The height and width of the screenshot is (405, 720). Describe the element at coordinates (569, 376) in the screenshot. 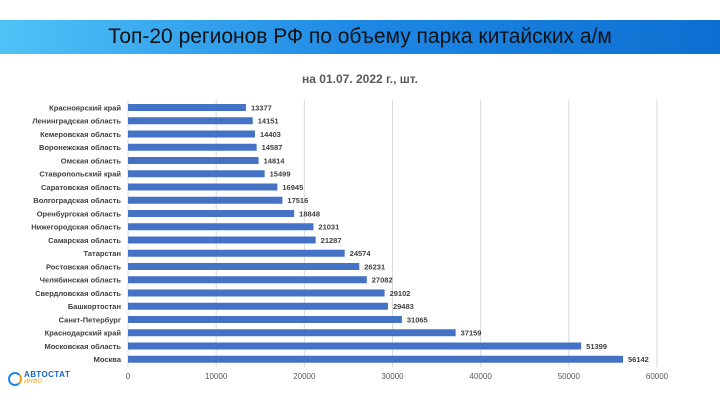

I see `x-tick-label: 50000` at that location.